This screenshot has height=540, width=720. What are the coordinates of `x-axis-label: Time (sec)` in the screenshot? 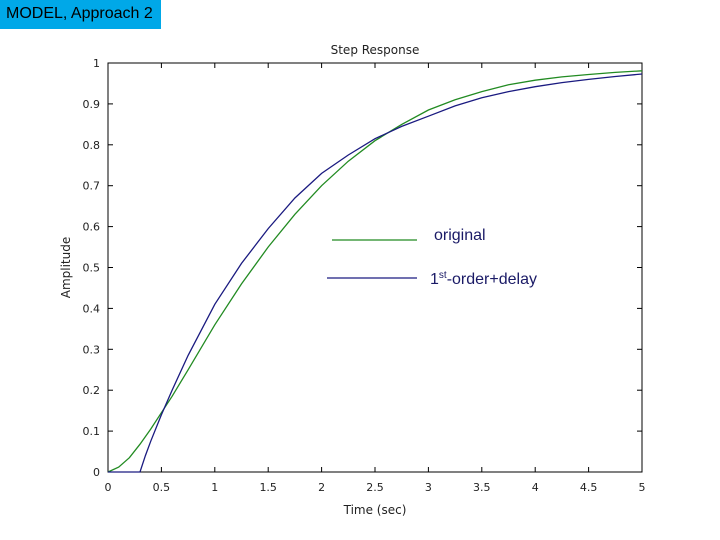 It's located at (375, 510).